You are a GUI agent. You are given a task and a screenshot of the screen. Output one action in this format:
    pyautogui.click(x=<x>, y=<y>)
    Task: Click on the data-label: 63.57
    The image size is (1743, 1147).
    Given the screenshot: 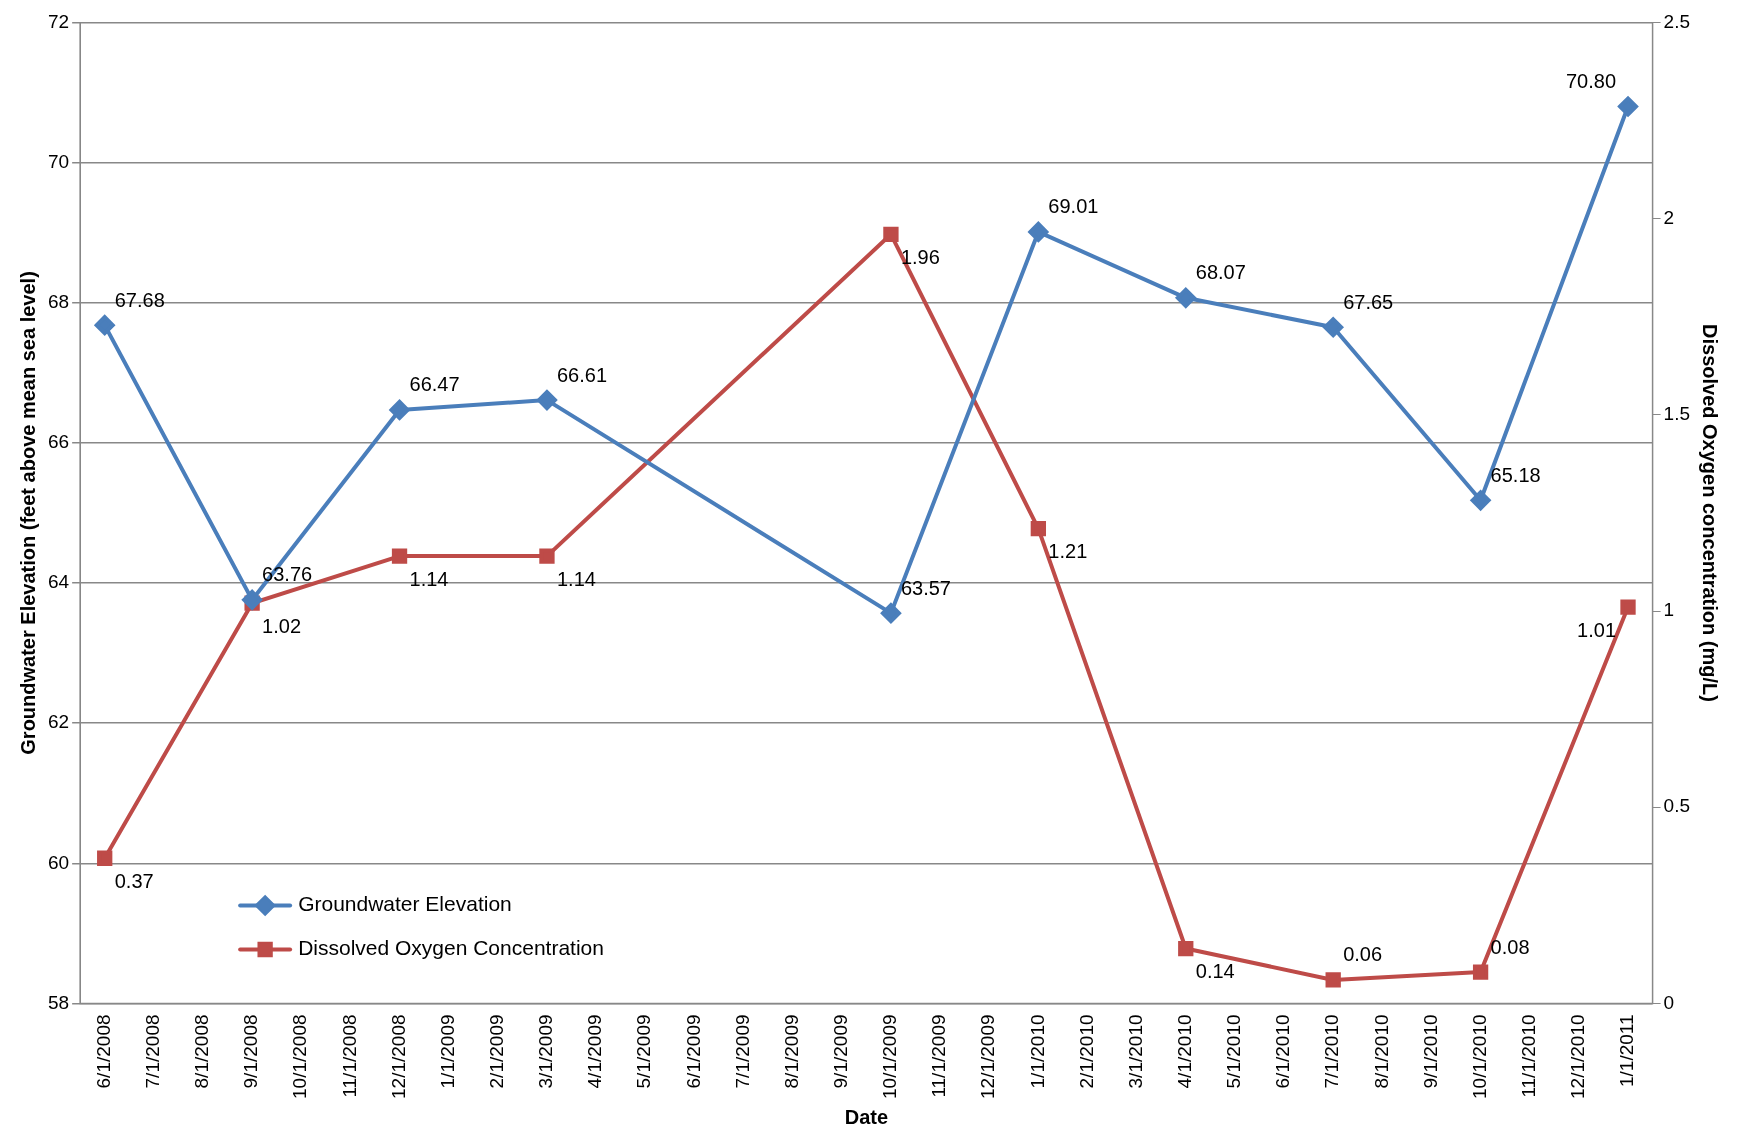 What is the action you would take?
    pyautogui.click(x=925, y=587)
    